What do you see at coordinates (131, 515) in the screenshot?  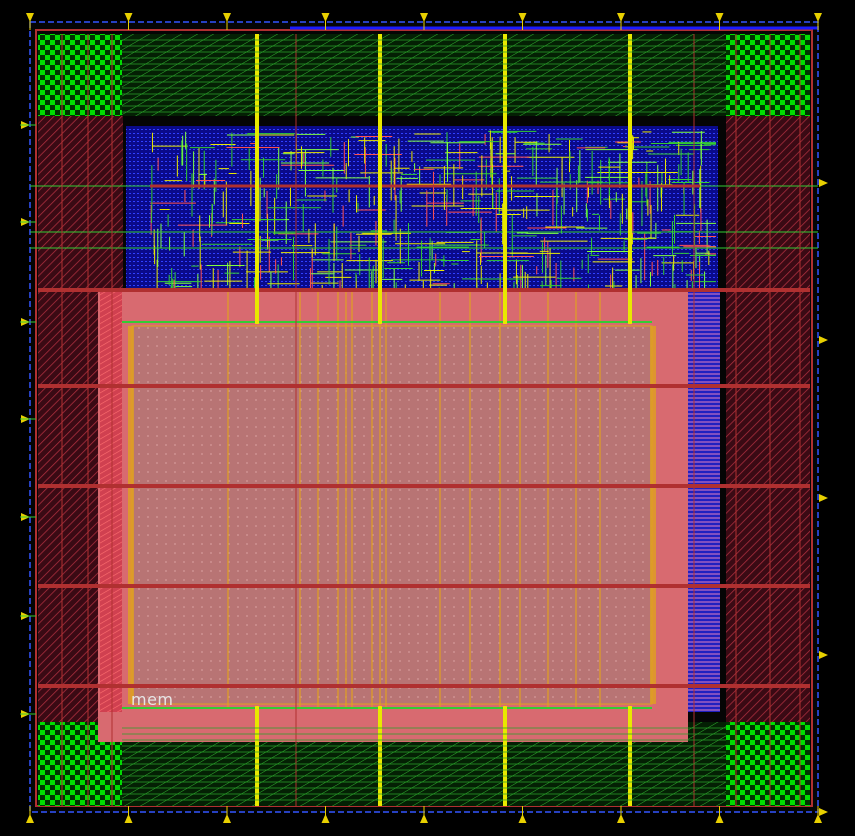 I see `macro-pin-edge-left` at bounding box center [131, 515].